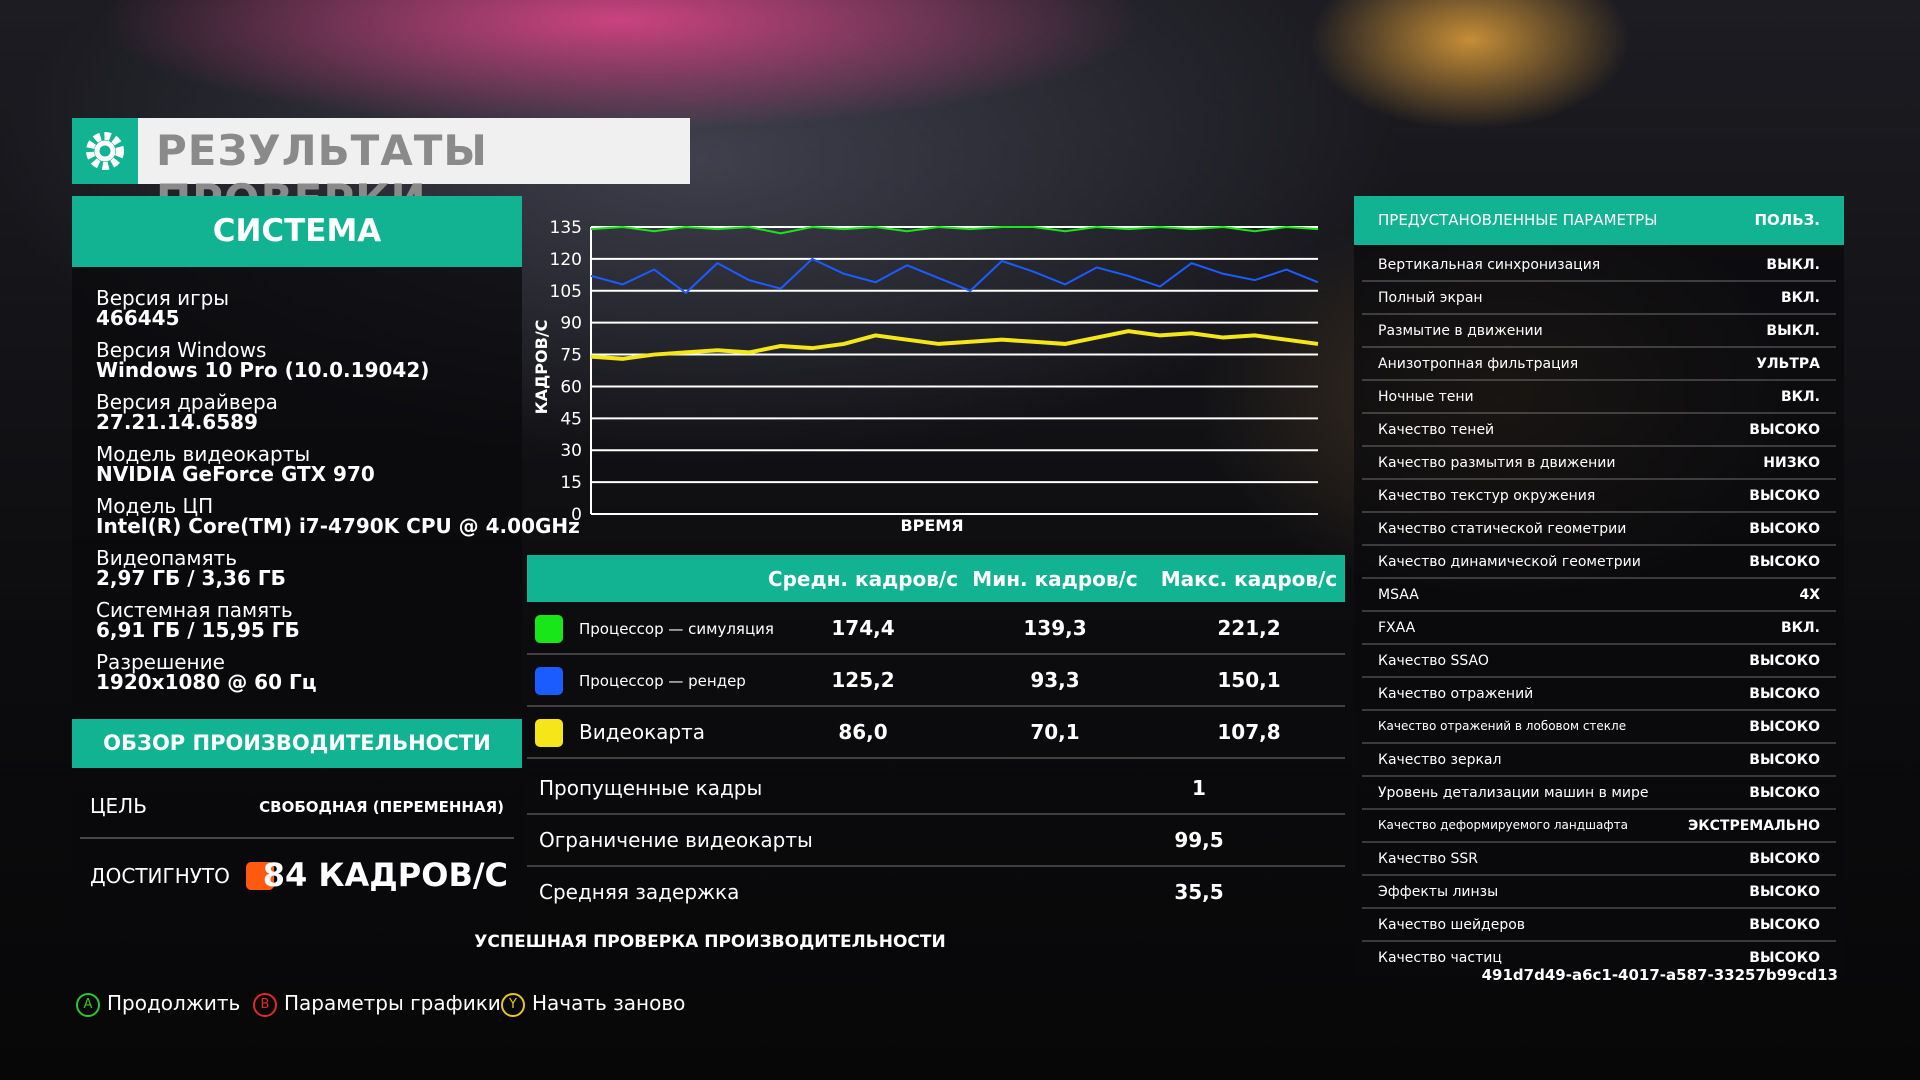 This screenshot has height=1080, width=1920. Describe the element at coordinates (571, 419) in the screenshot. I see `y-tick-label: 45` at that location.